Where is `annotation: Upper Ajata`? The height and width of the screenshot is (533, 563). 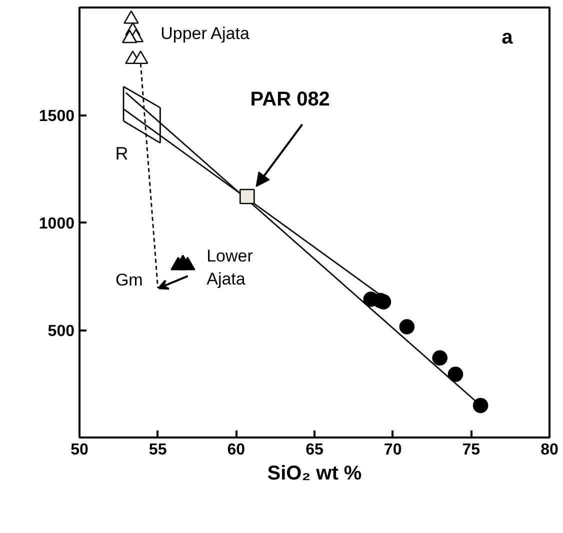
annotation: Upper Ajata is located at coordinates (205, 33).